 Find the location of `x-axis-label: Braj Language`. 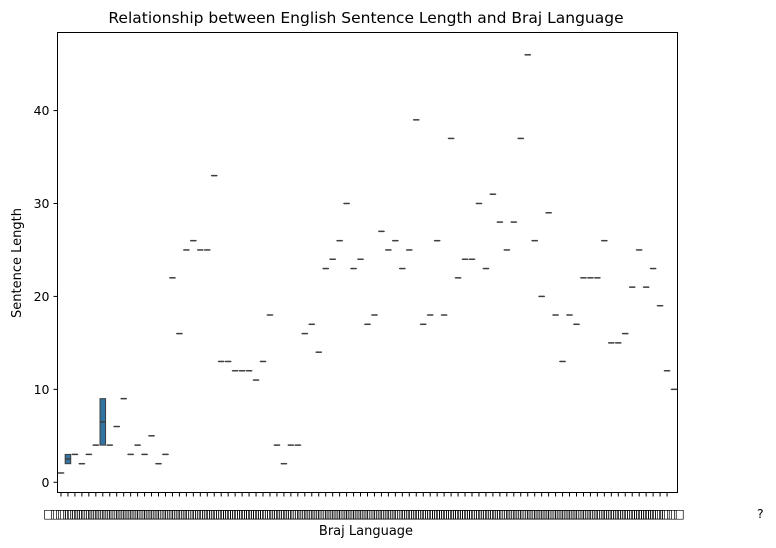

x-axis-label: Braj Language is located at coordinates (366, 531).